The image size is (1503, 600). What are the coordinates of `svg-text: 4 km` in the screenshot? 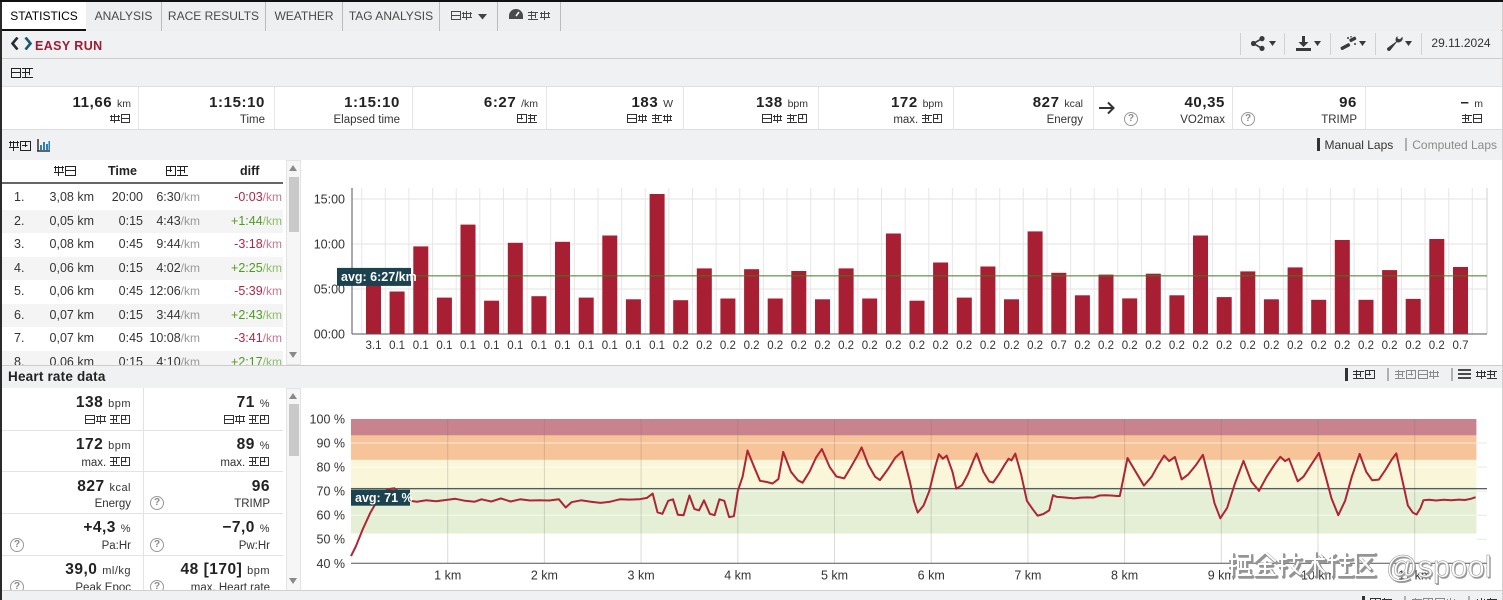 It's located at (737, 575).